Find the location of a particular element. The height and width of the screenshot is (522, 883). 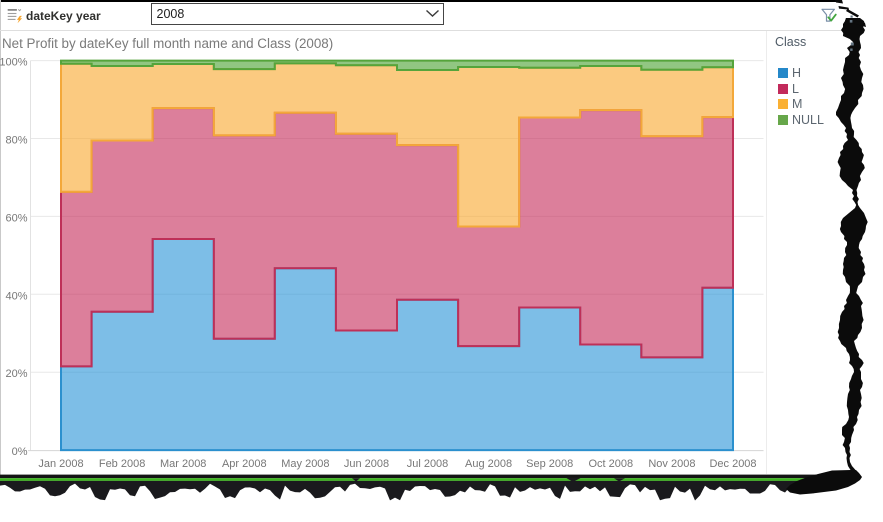

svg-text: Jan 2008 is located at coordinates (60, 464).